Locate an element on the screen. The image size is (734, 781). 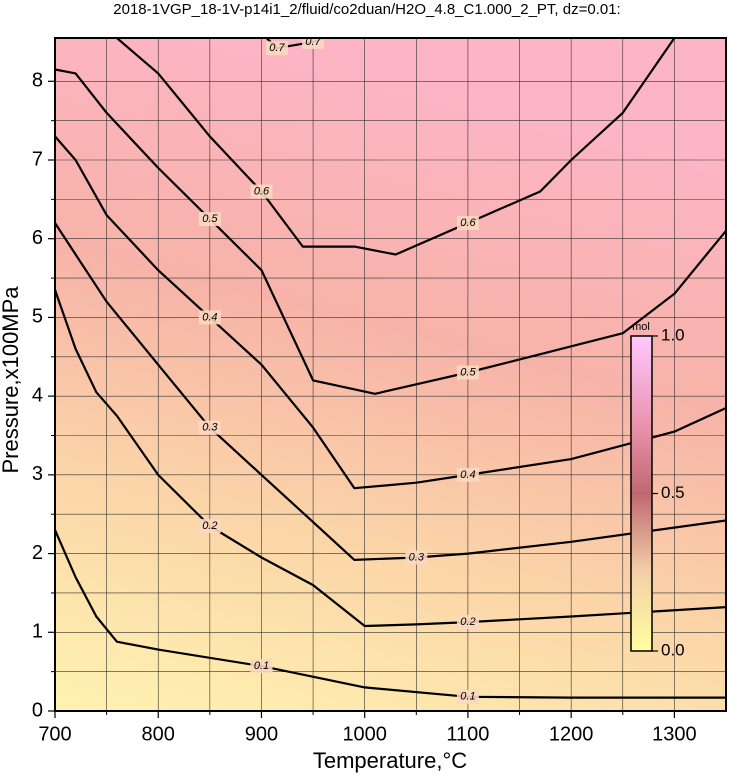
colorbar-unit: mol is located at coordinates (641, 327).